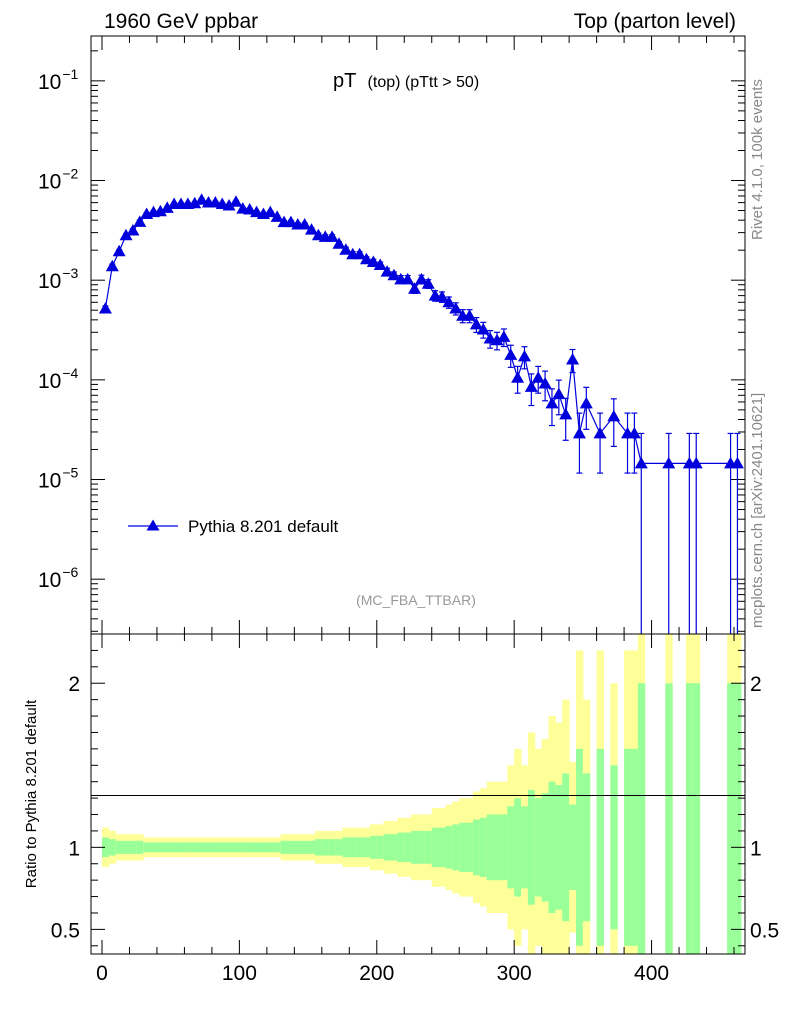 This screenshot has width=786, height=1024. I want to click on x-tick-label: 0, so click(102, 973).